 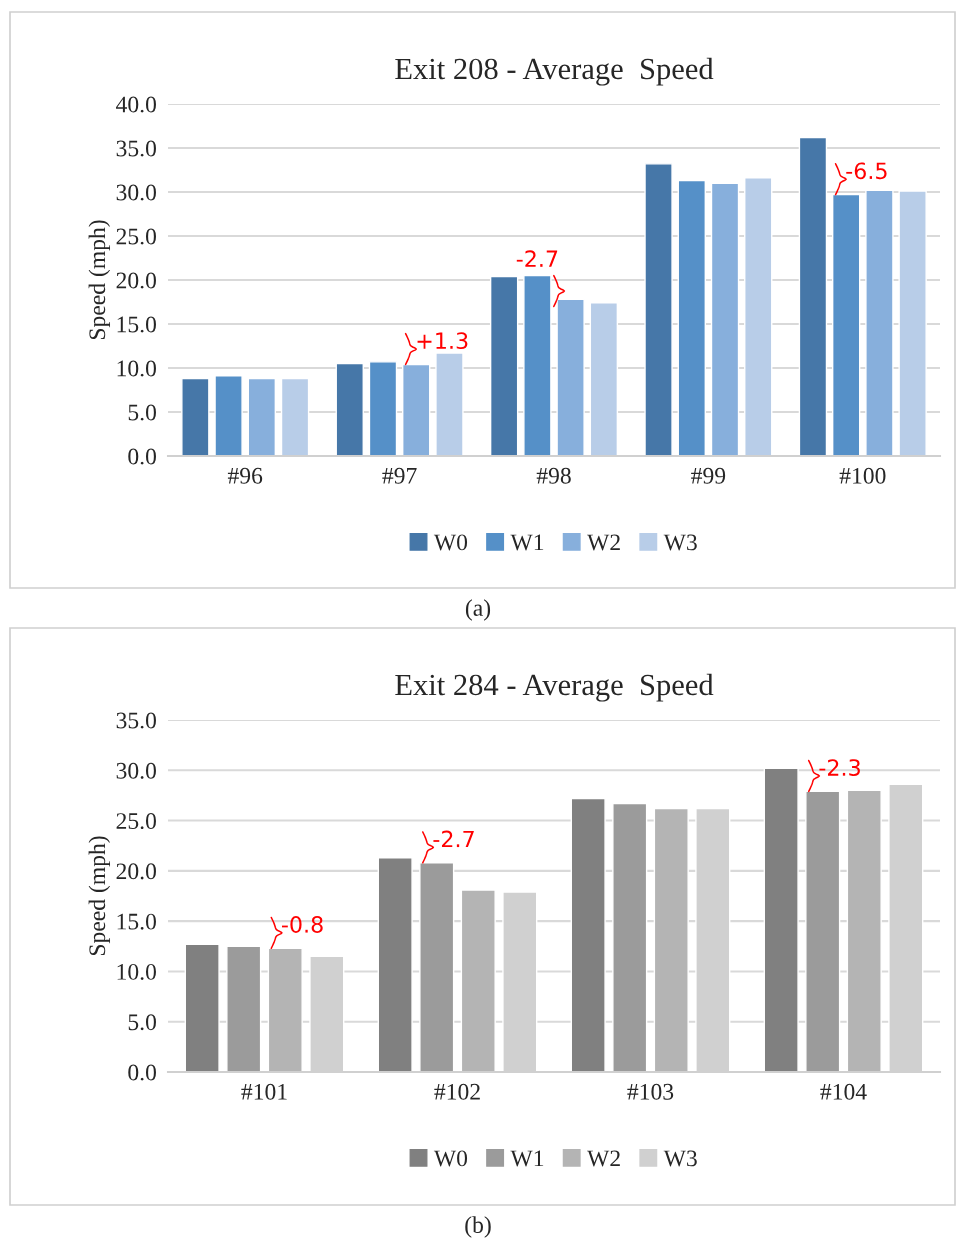 I want to click on text: (b), so click(x=478, y=1227).